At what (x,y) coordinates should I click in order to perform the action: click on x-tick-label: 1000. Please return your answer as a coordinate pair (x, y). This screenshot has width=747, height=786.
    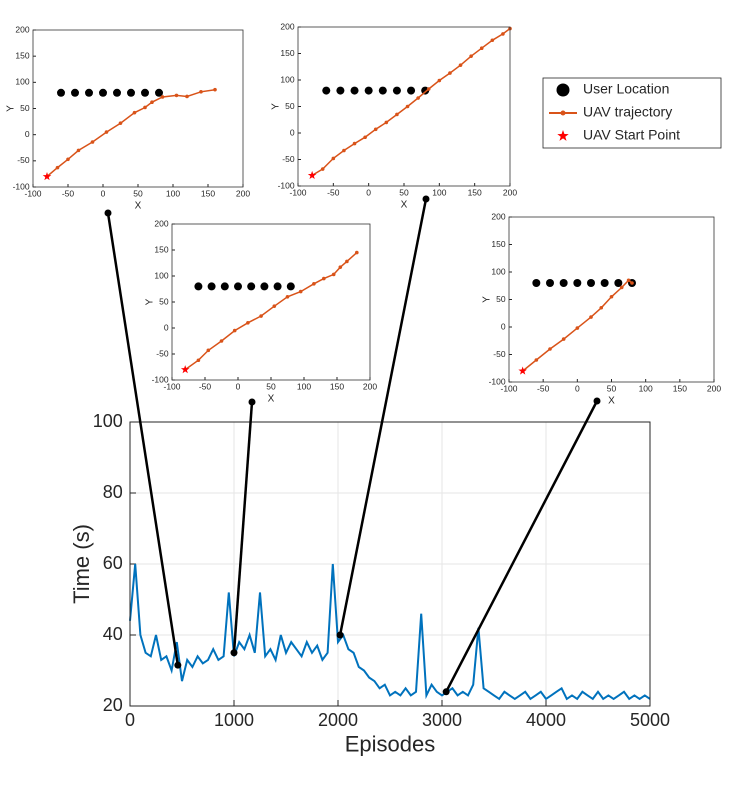
    Looking at the image, I should click on (234, 720).